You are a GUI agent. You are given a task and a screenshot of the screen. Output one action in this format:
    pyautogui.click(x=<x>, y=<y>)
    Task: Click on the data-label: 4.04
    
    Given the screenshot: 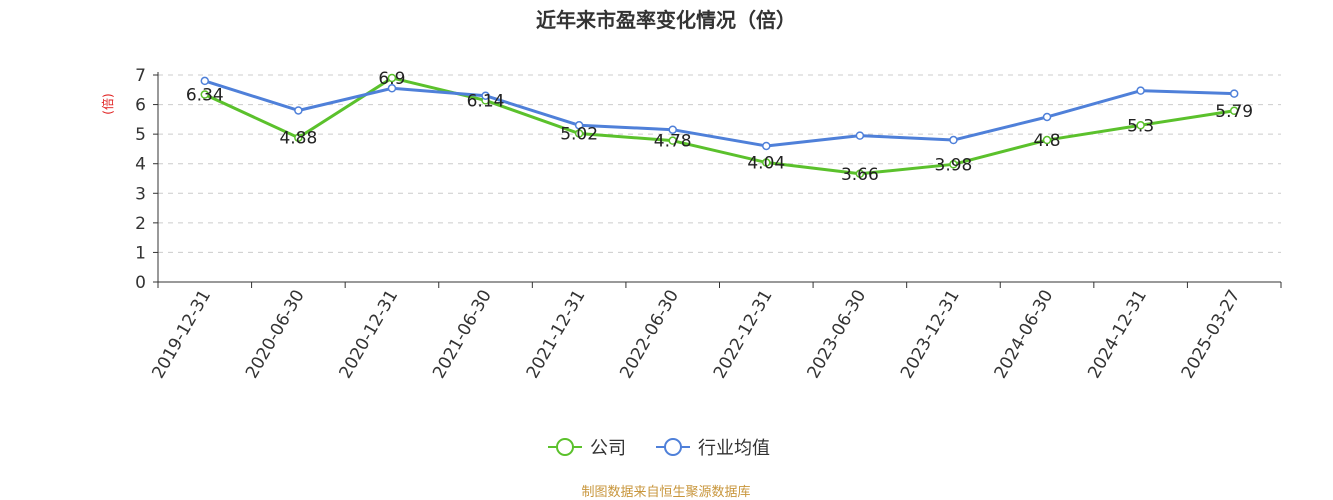 What is the action you would take?
    pyautogui.click(x=766, y=164)
    